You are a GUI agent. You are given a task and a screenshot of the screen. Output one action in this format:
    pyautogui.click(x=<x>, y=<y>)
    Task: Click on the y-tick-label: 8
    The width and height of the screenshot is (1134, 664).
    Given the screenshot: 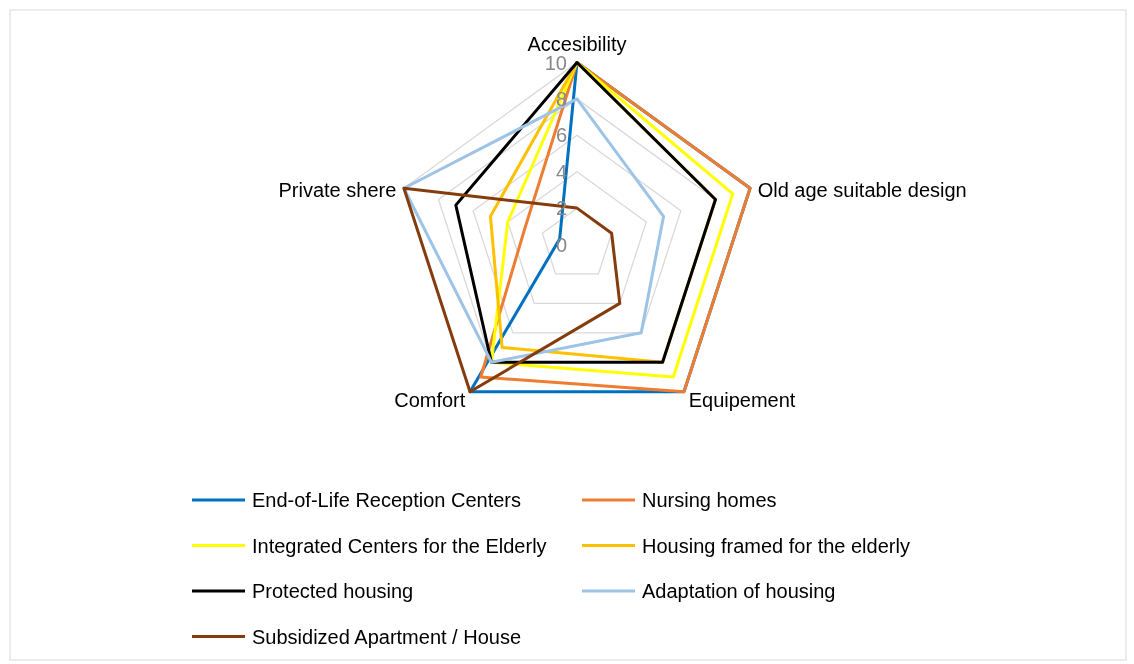 What is the action you would take?
    pyautogui.click(x=561, y=98)
    